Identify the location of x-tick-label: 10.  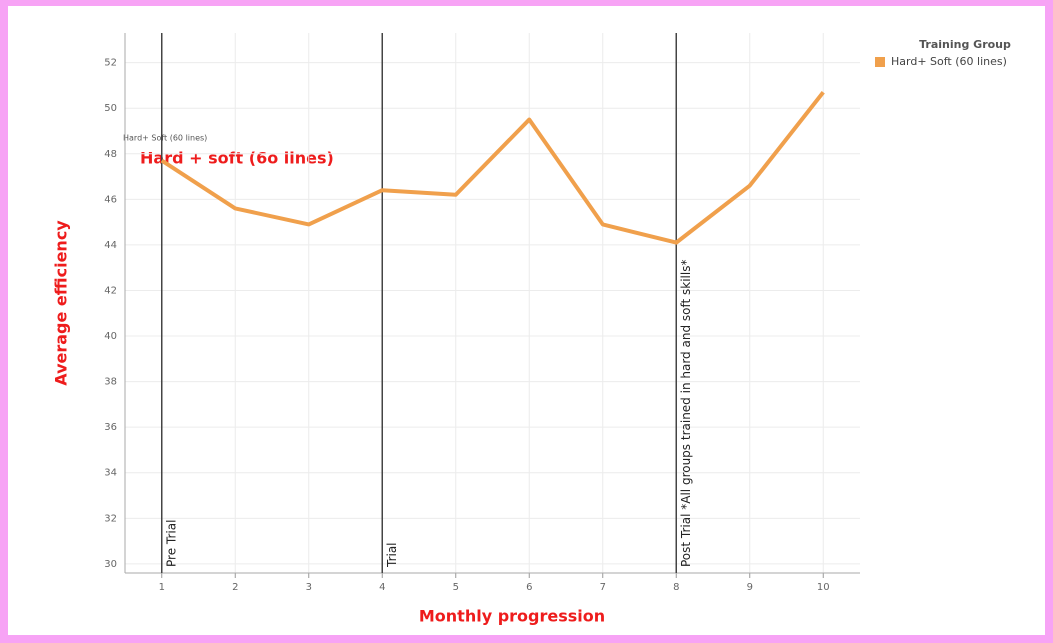
(823, 587).